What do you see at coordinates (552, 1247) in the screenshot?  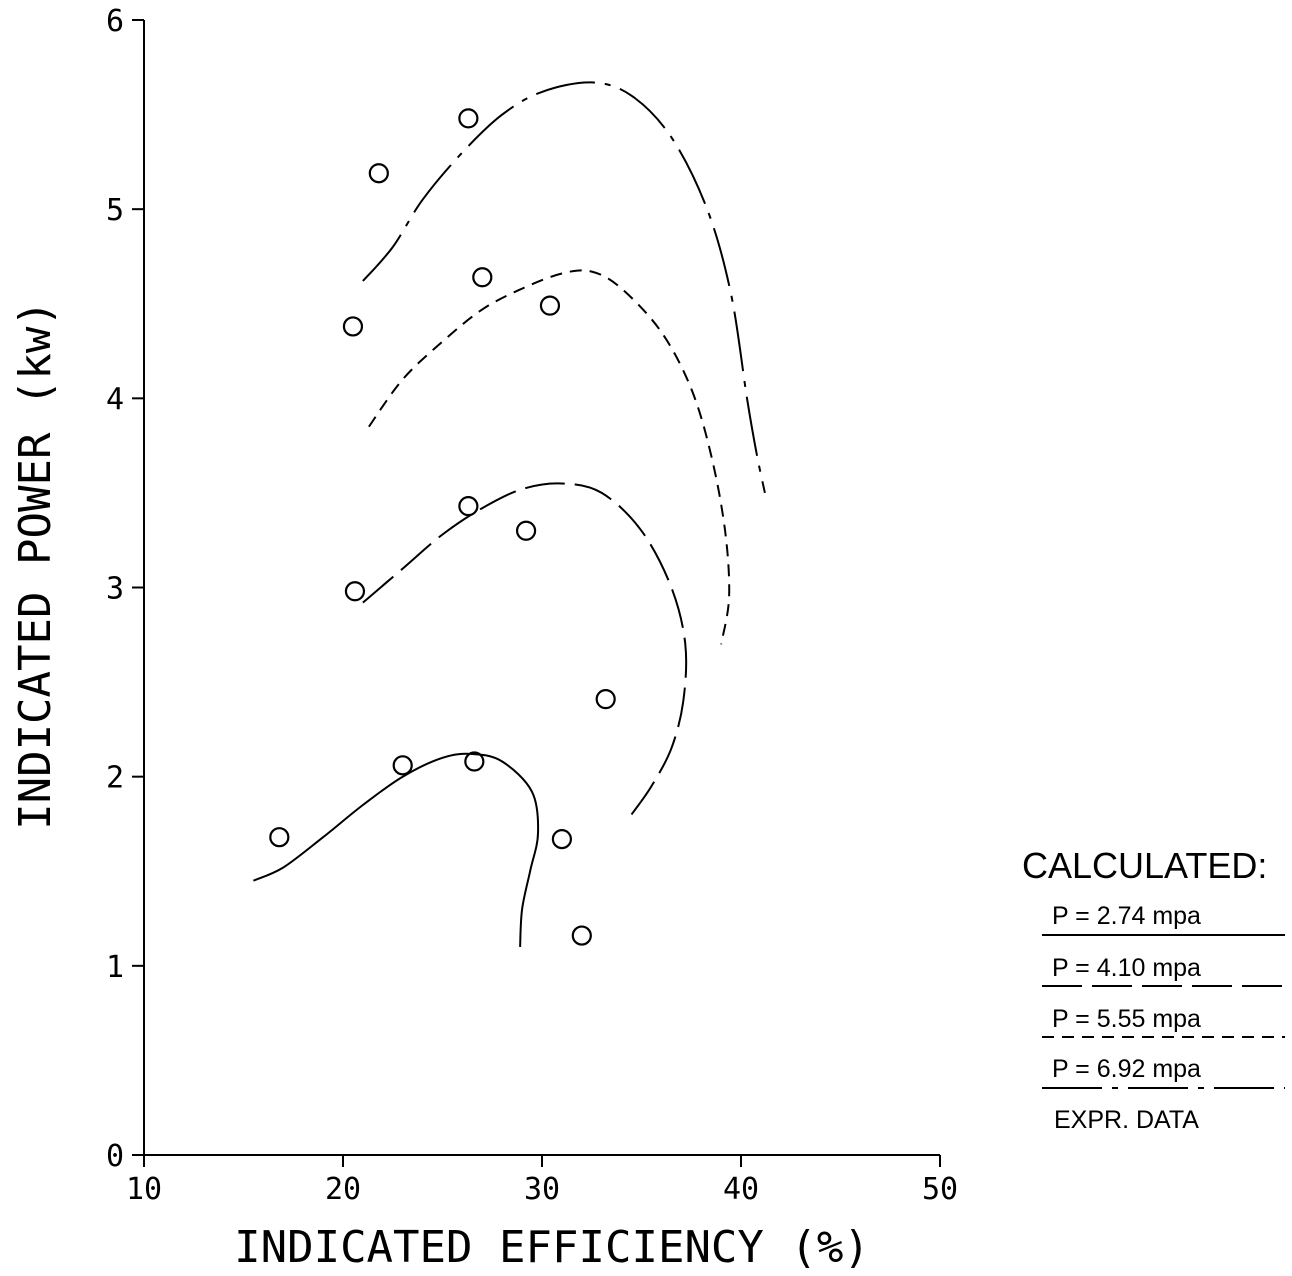 I see `x-axis-label: INDICATED EFFICIENCY (%)` at bounding box center [552, 1247].